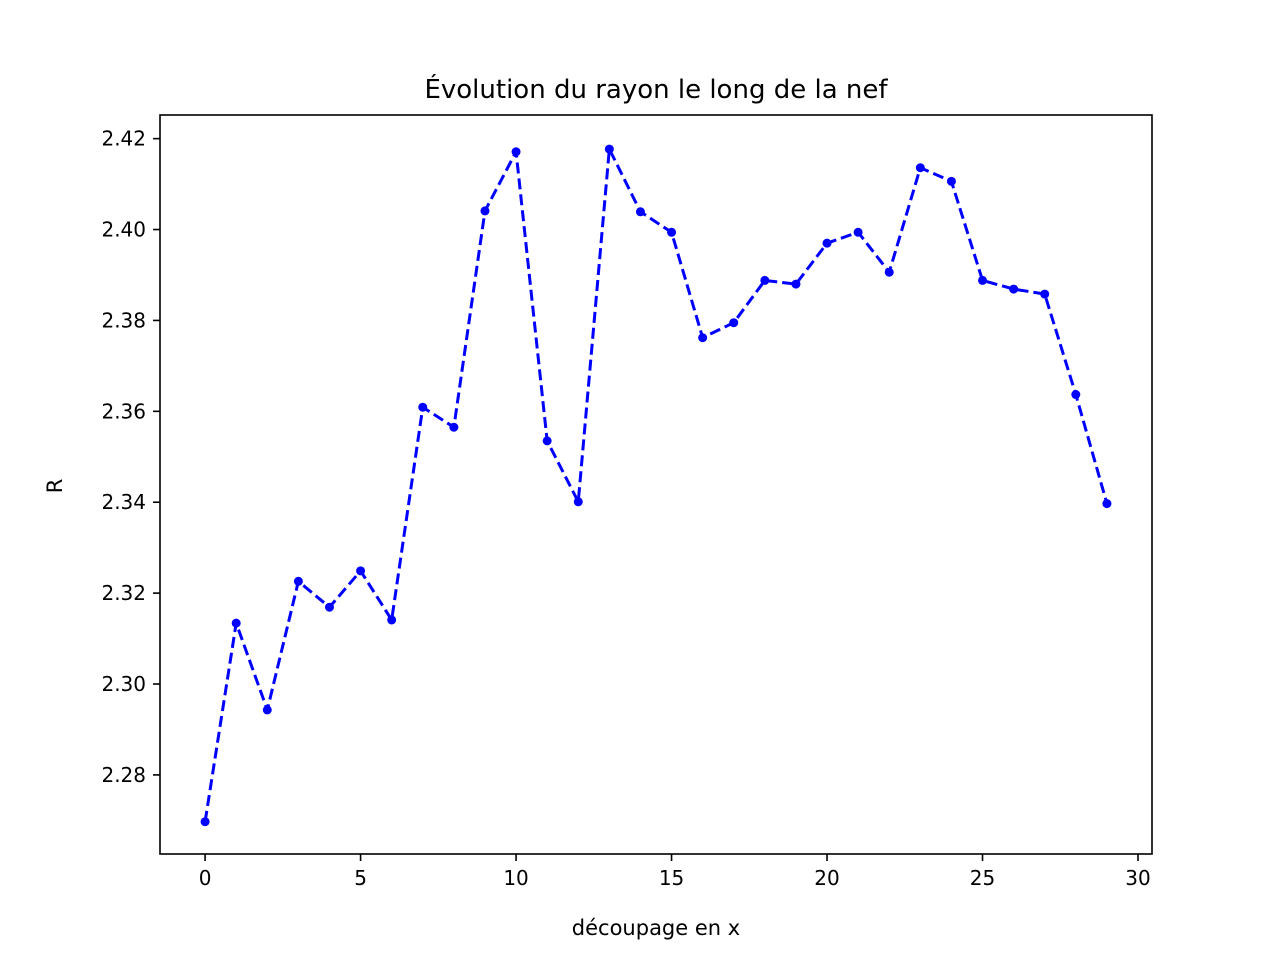  I want to click on y-tick-label: 2.36, so click(123, 411).